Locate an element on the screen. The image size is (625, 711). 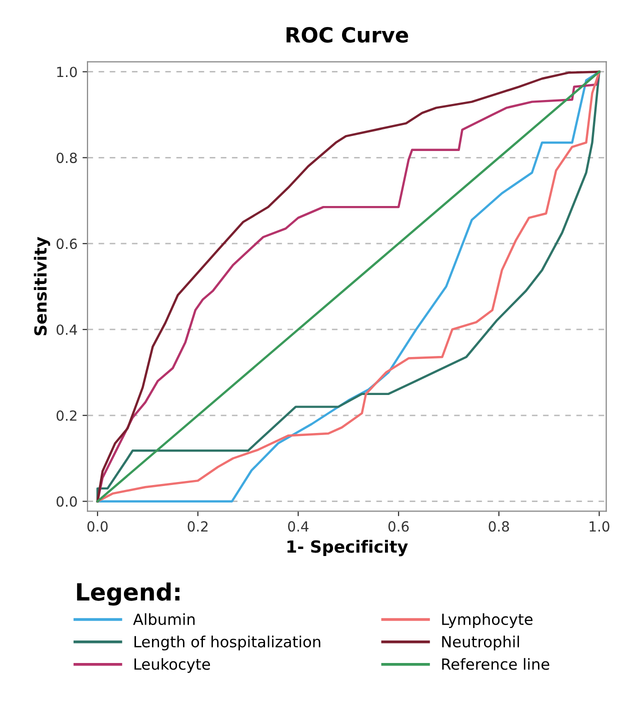
x-tick-label: 0.4 is located at coordinates (298, 526).